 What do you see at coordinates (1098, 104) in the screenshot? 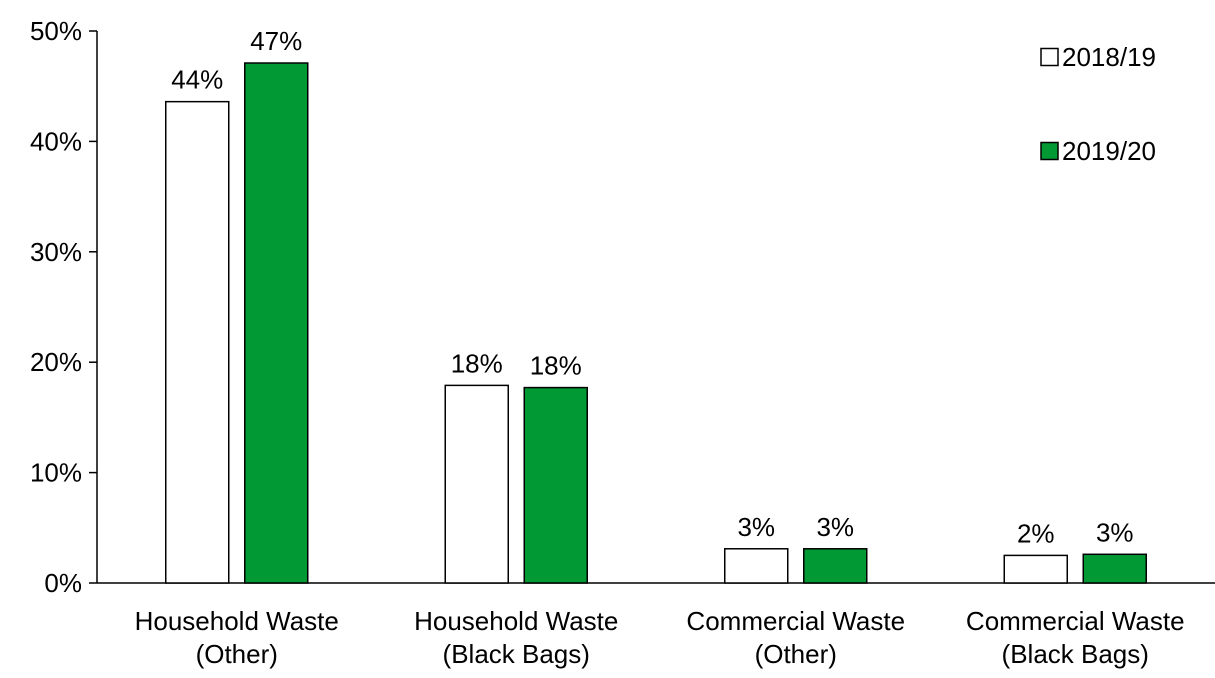
I see `legend: 2018/19 2019/20` at bounding box center [1098, 104].